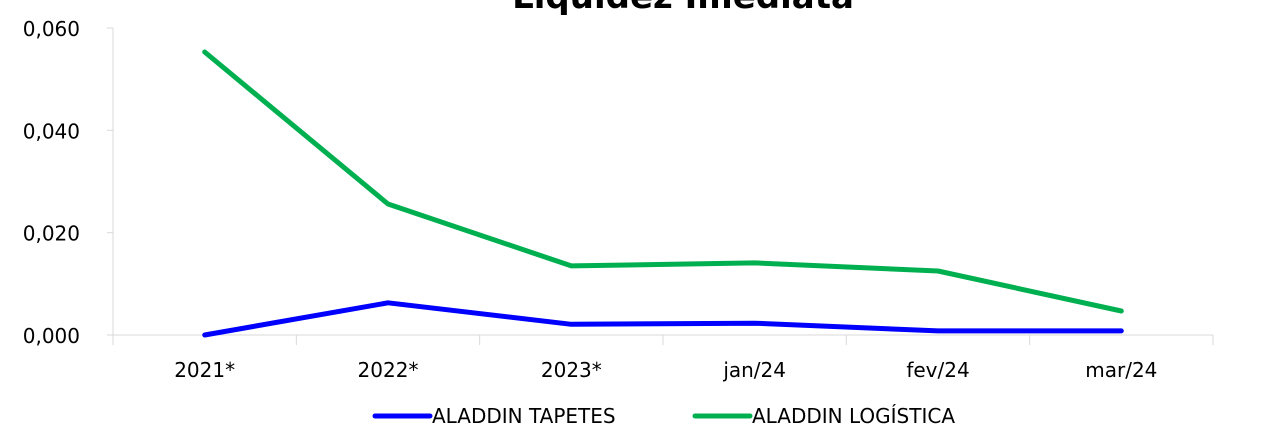 The height and width of the screenshot is (430, 1267). I want to click on x-tick-label: mar/24, so click(1121, 370).